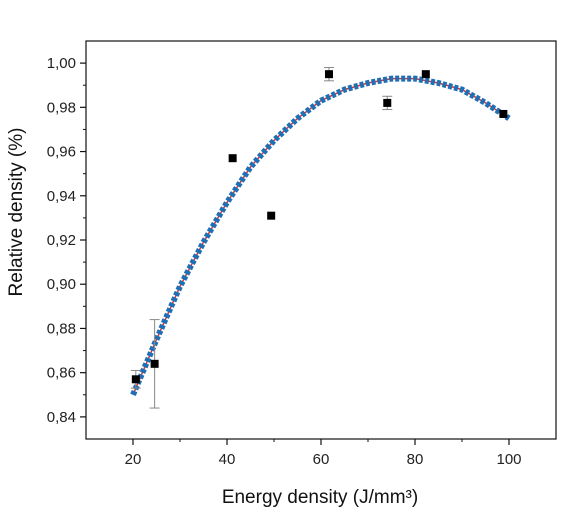 The image size is (563, 528). Describe the element at coordinates (133, 459) in the screenshot. I see `x-tick-label: 20` at that location.